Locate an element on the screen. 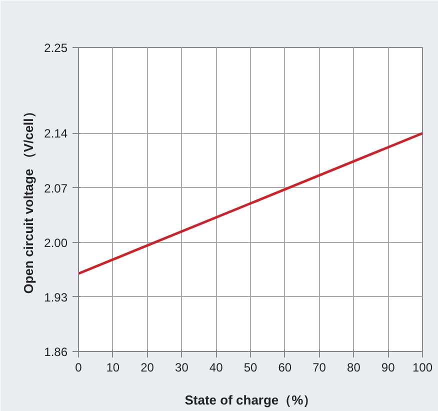 Image resolution: width=438 pixels, height=411 pixels. x-tick-label: 80 is located at coordinates (354, 367).